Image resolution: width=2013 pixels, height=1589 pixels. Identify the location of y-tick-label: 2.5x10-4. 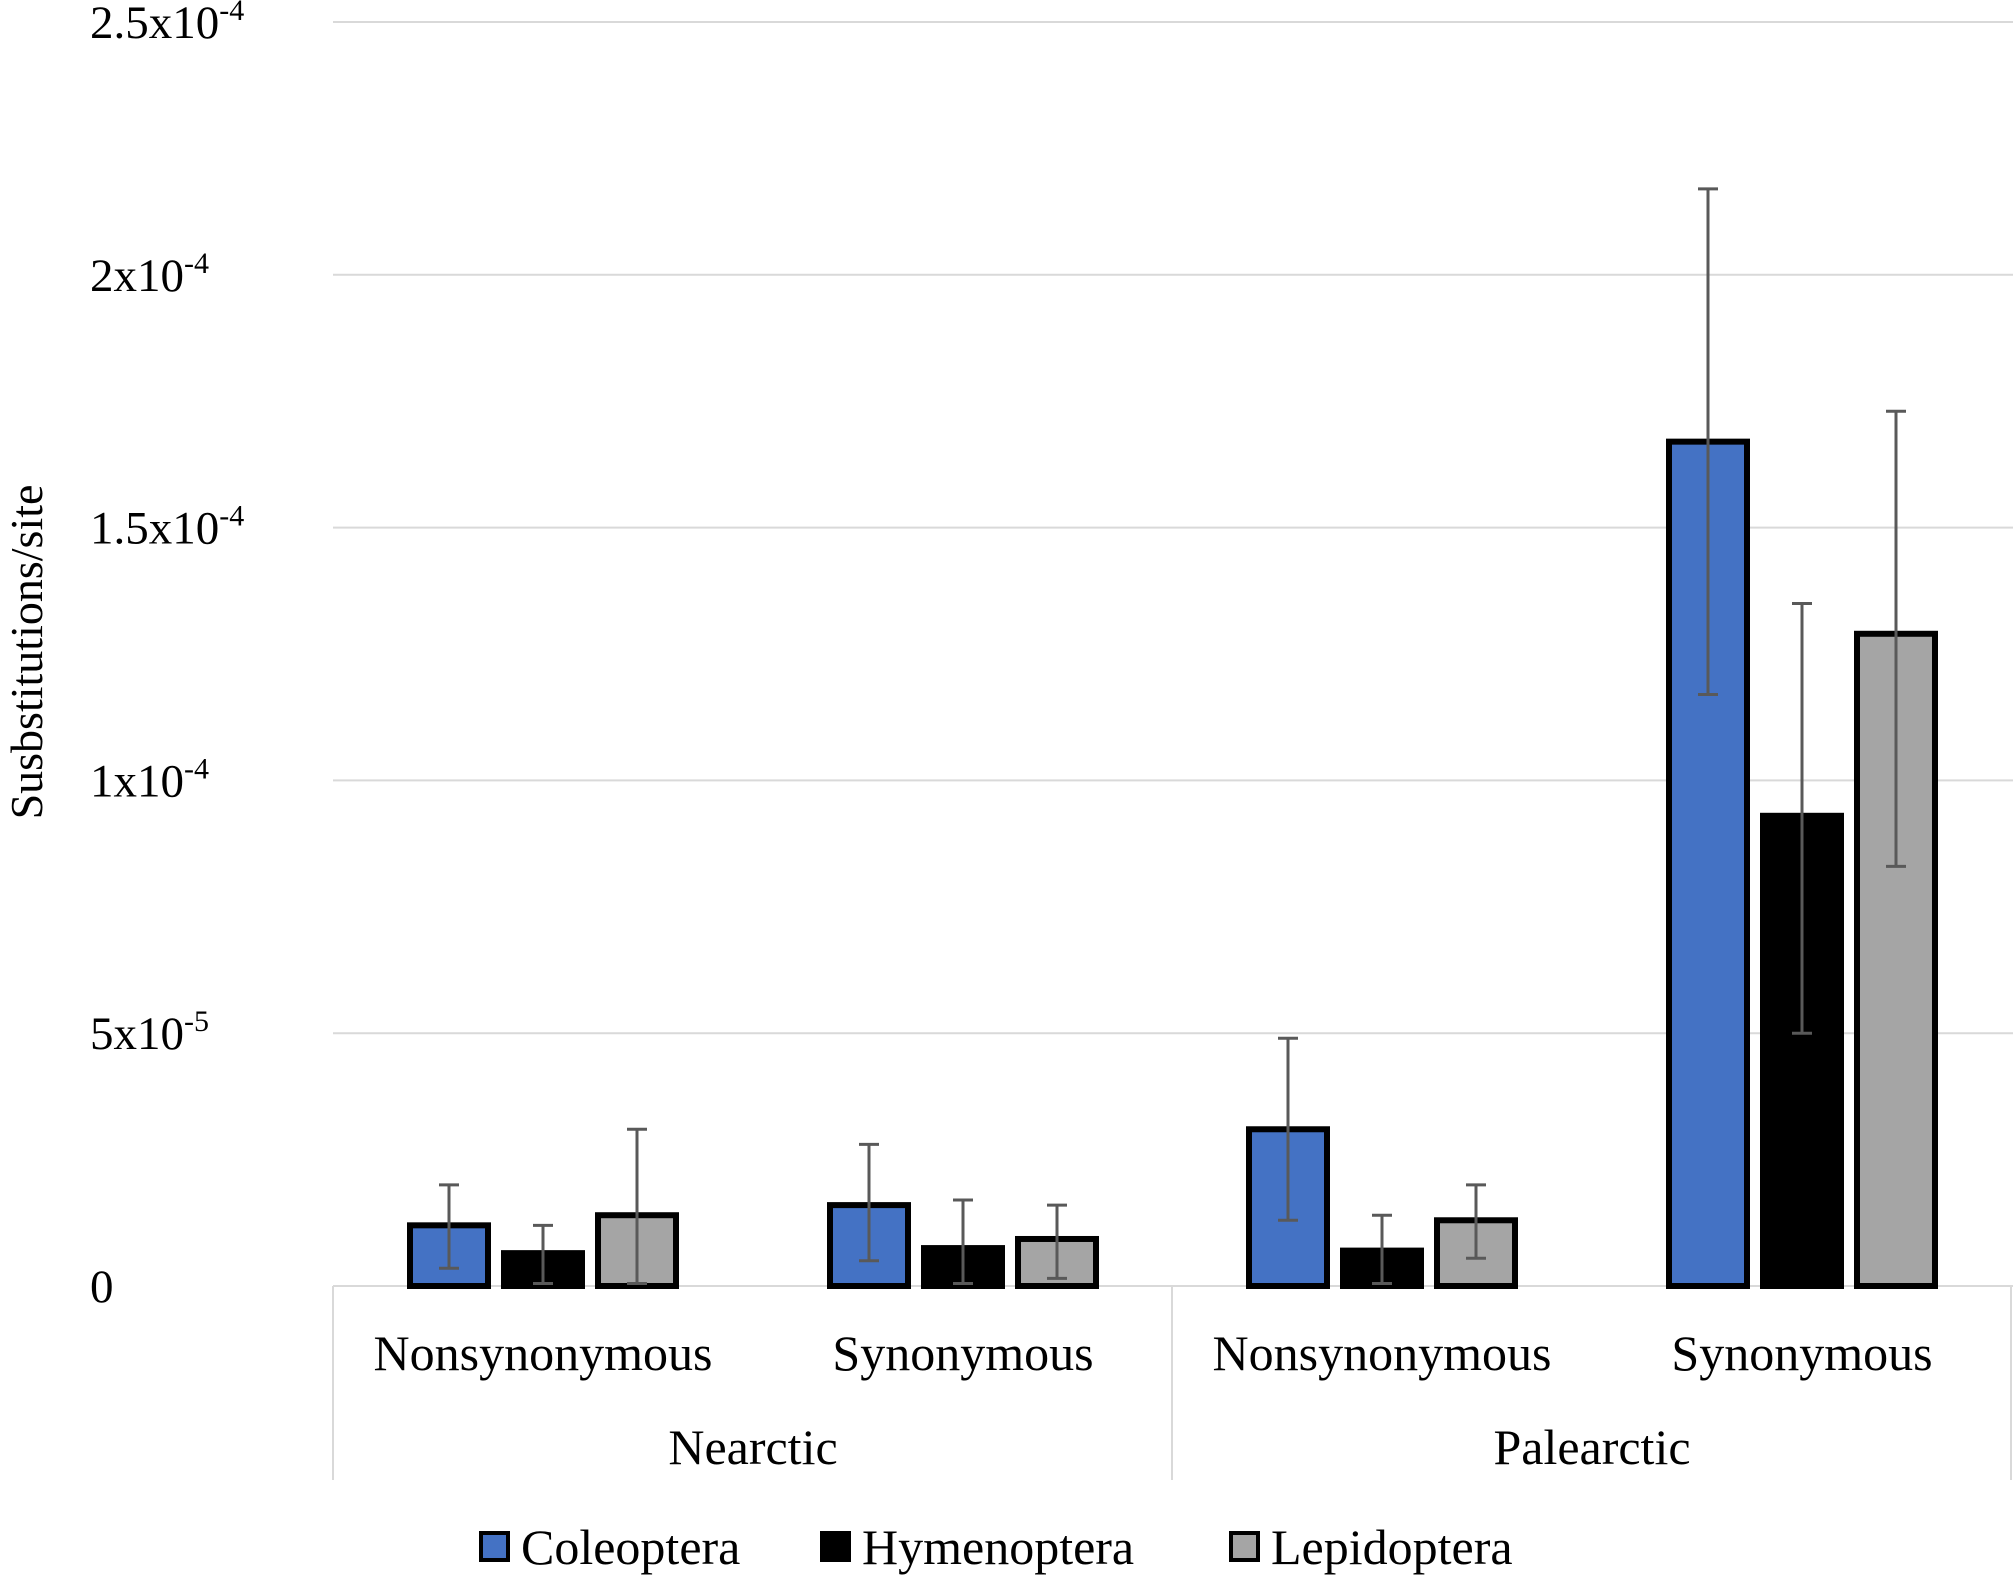
(167, 24).